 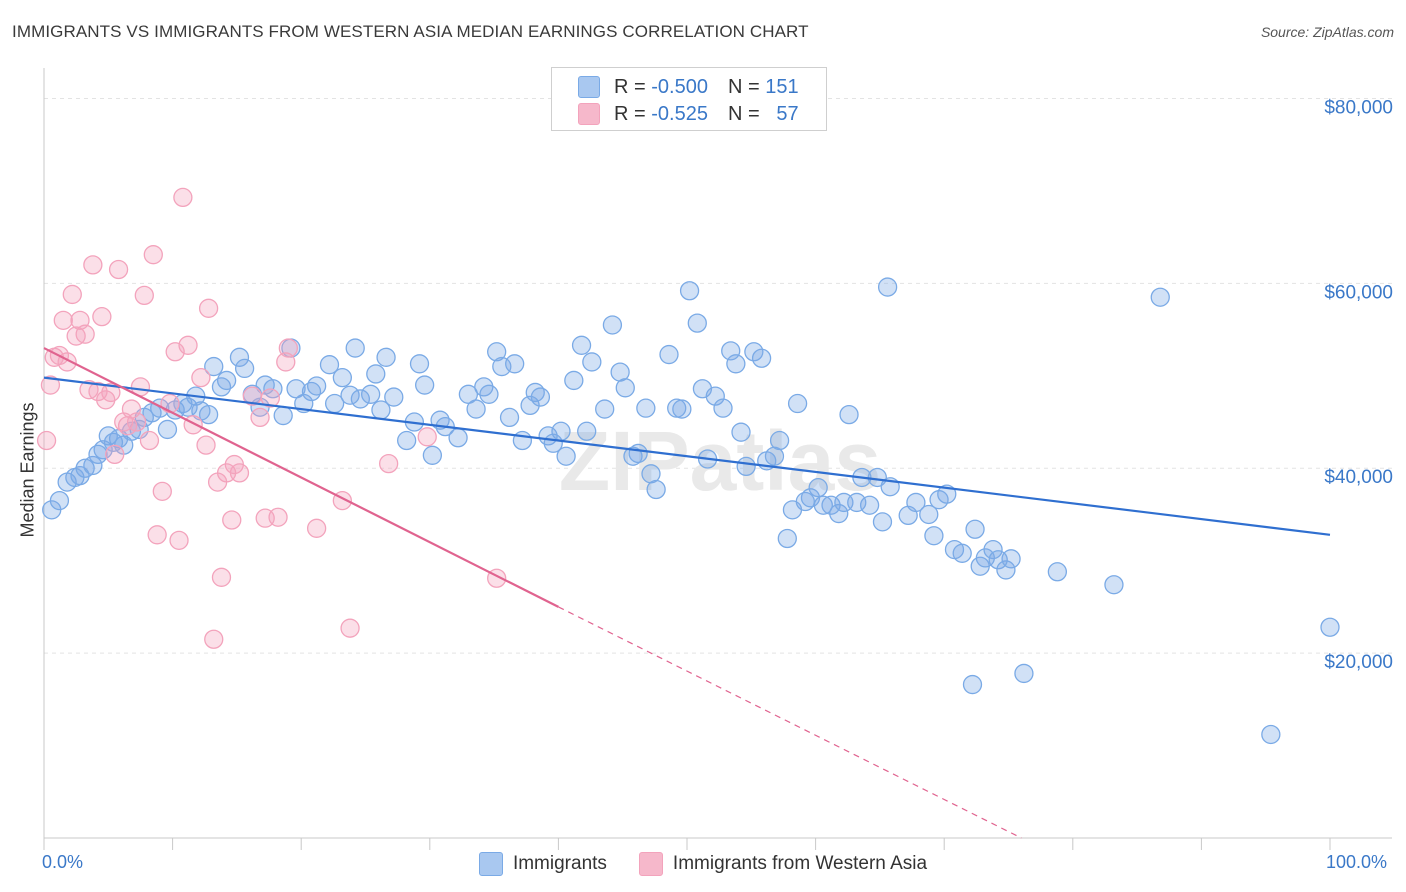 I want to click on n-value: 57, so click(x=787, y=113).